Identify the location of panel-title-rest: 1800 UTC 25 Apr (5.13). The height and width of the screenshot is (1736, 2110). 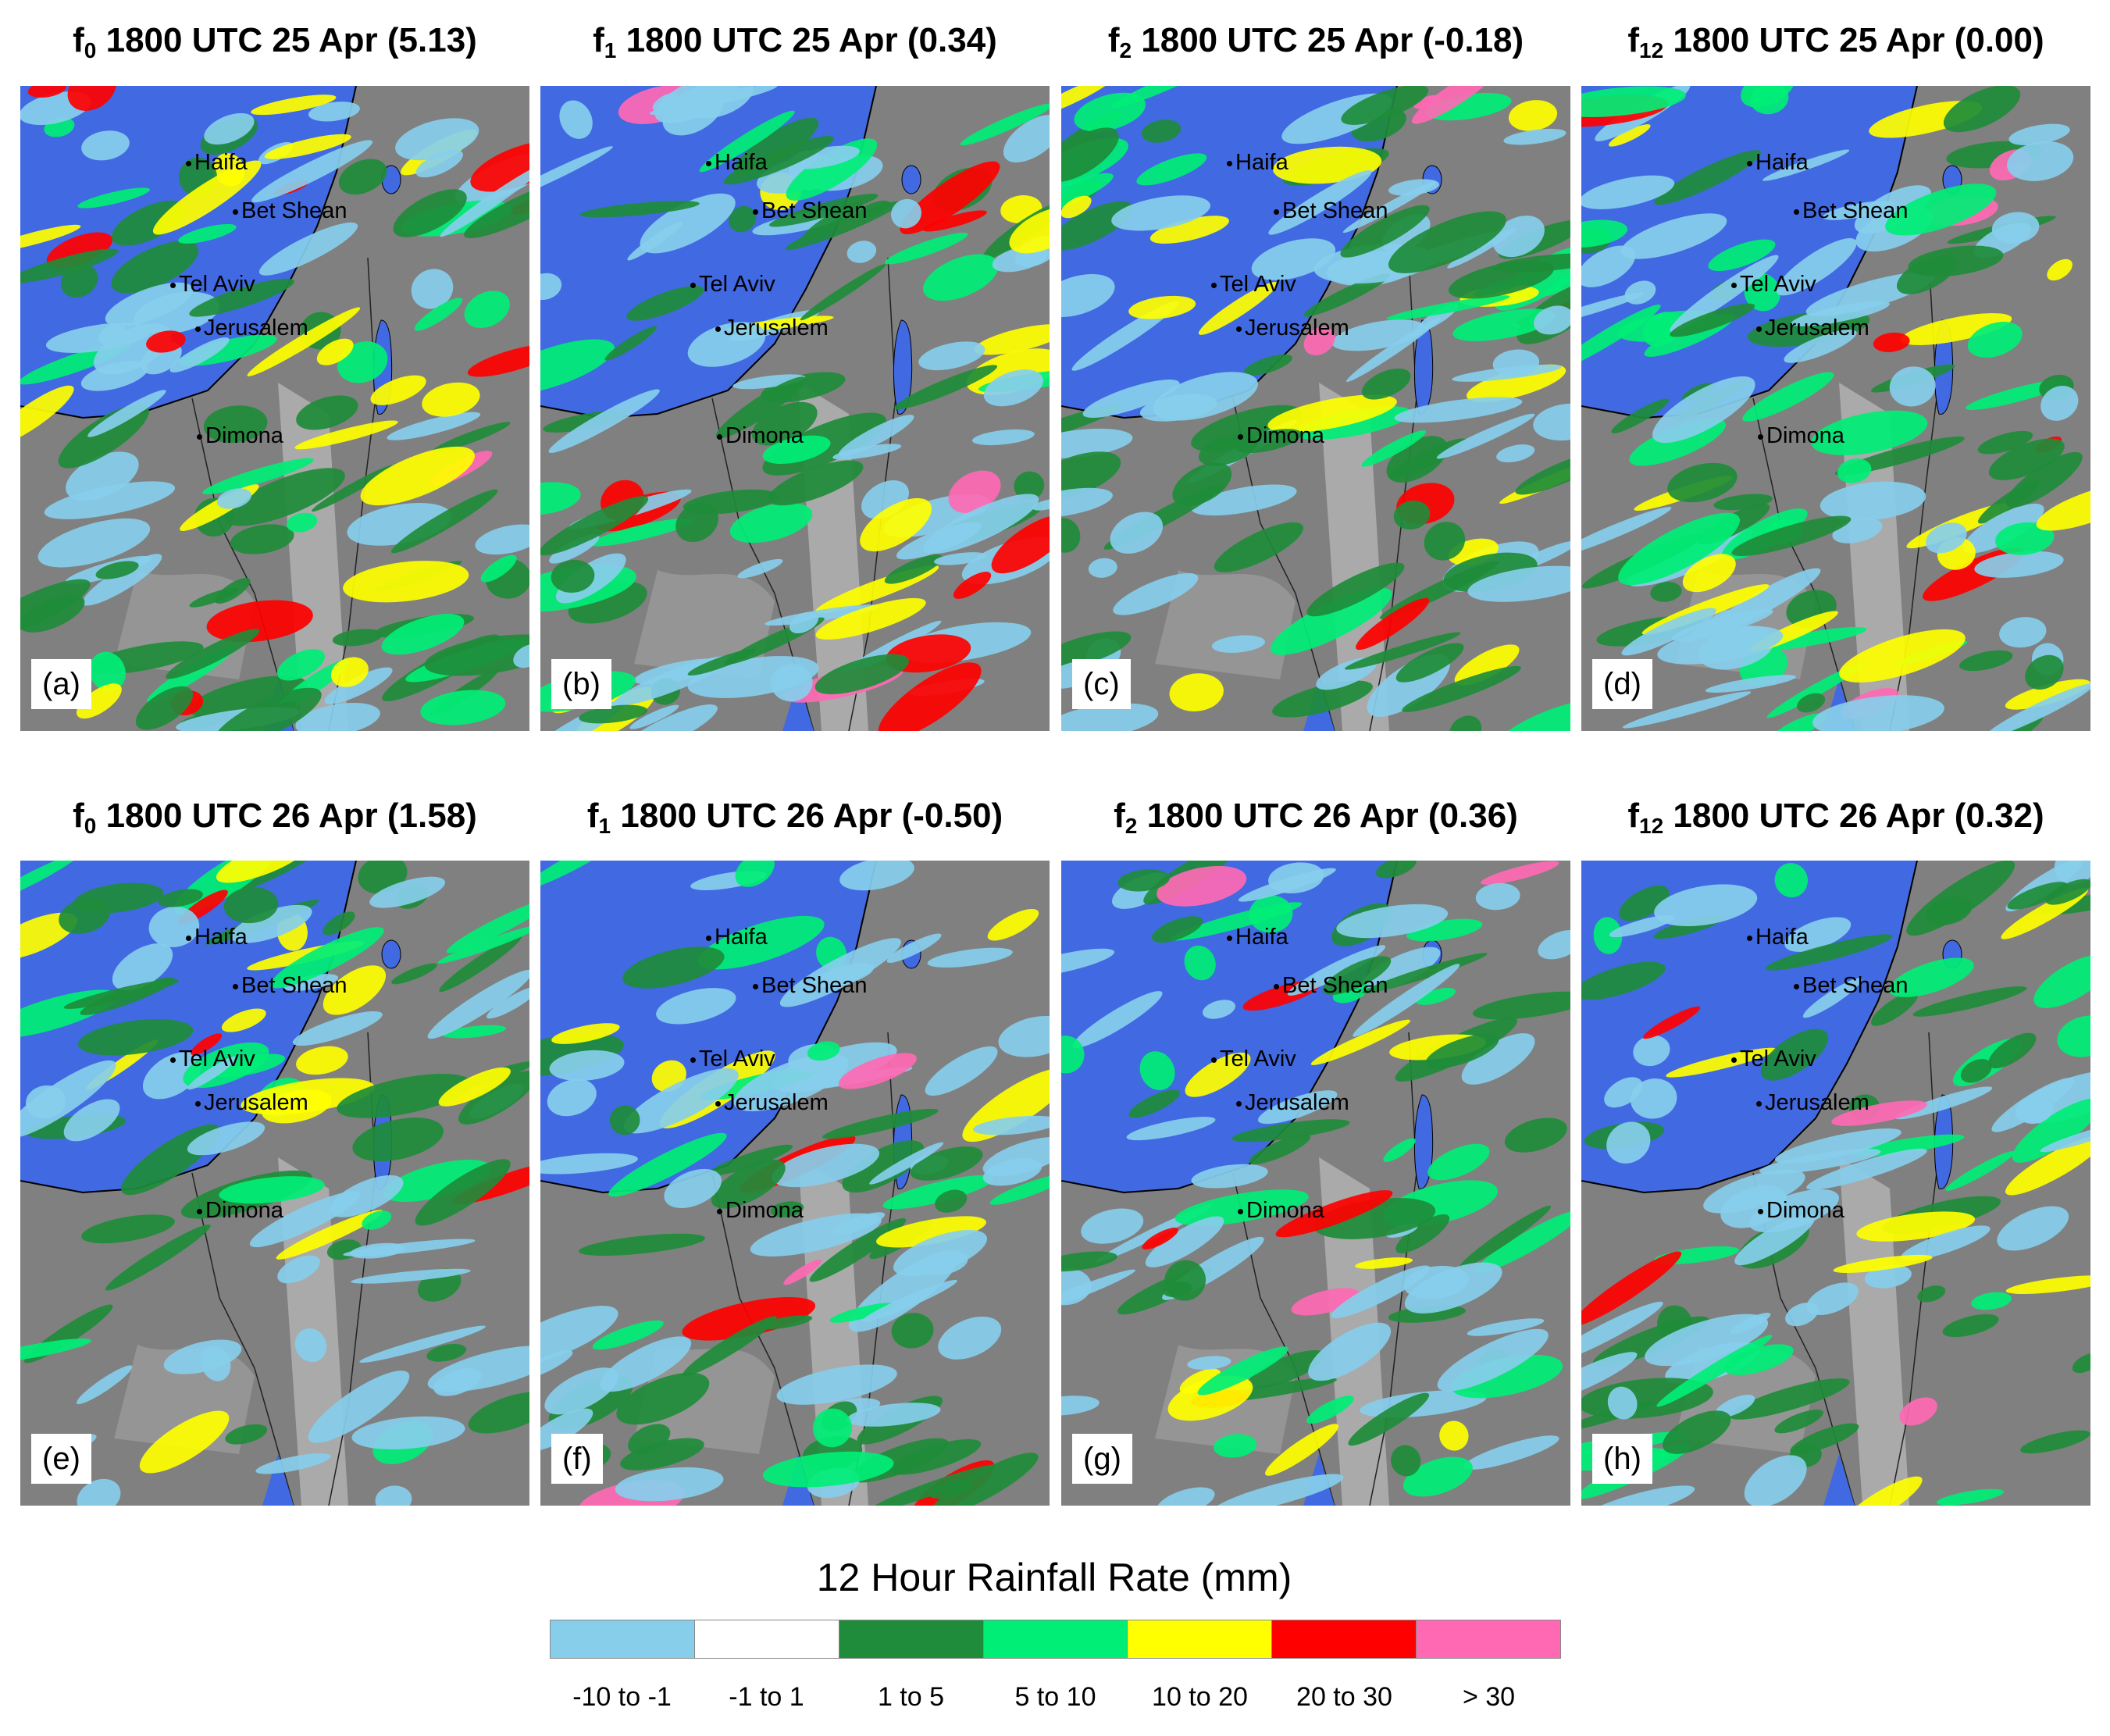
(286, 40).